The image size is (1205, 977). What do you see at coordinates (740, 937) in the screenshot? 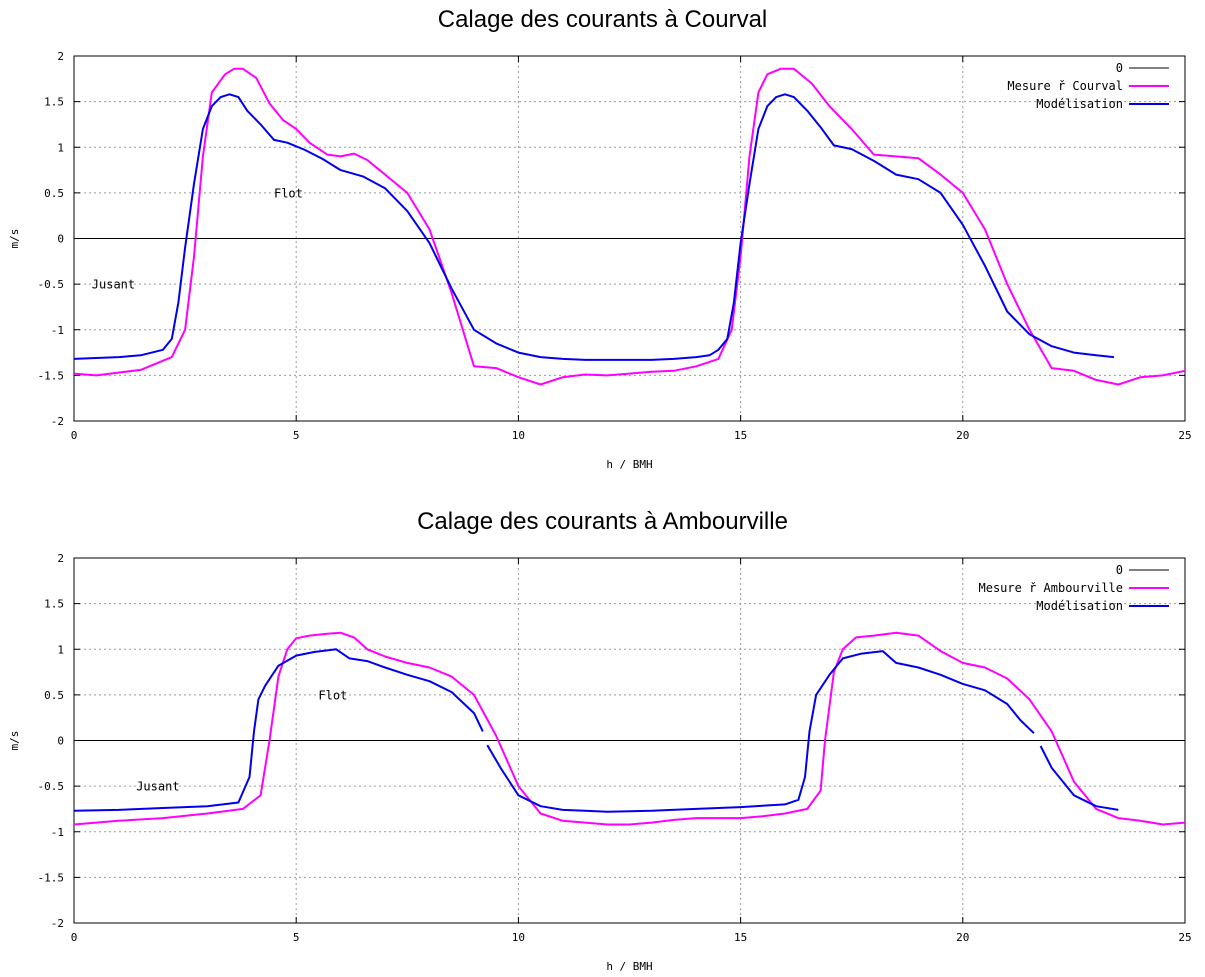
I see `chart2-xtick-label: 15` at bounding box center [740, 937].